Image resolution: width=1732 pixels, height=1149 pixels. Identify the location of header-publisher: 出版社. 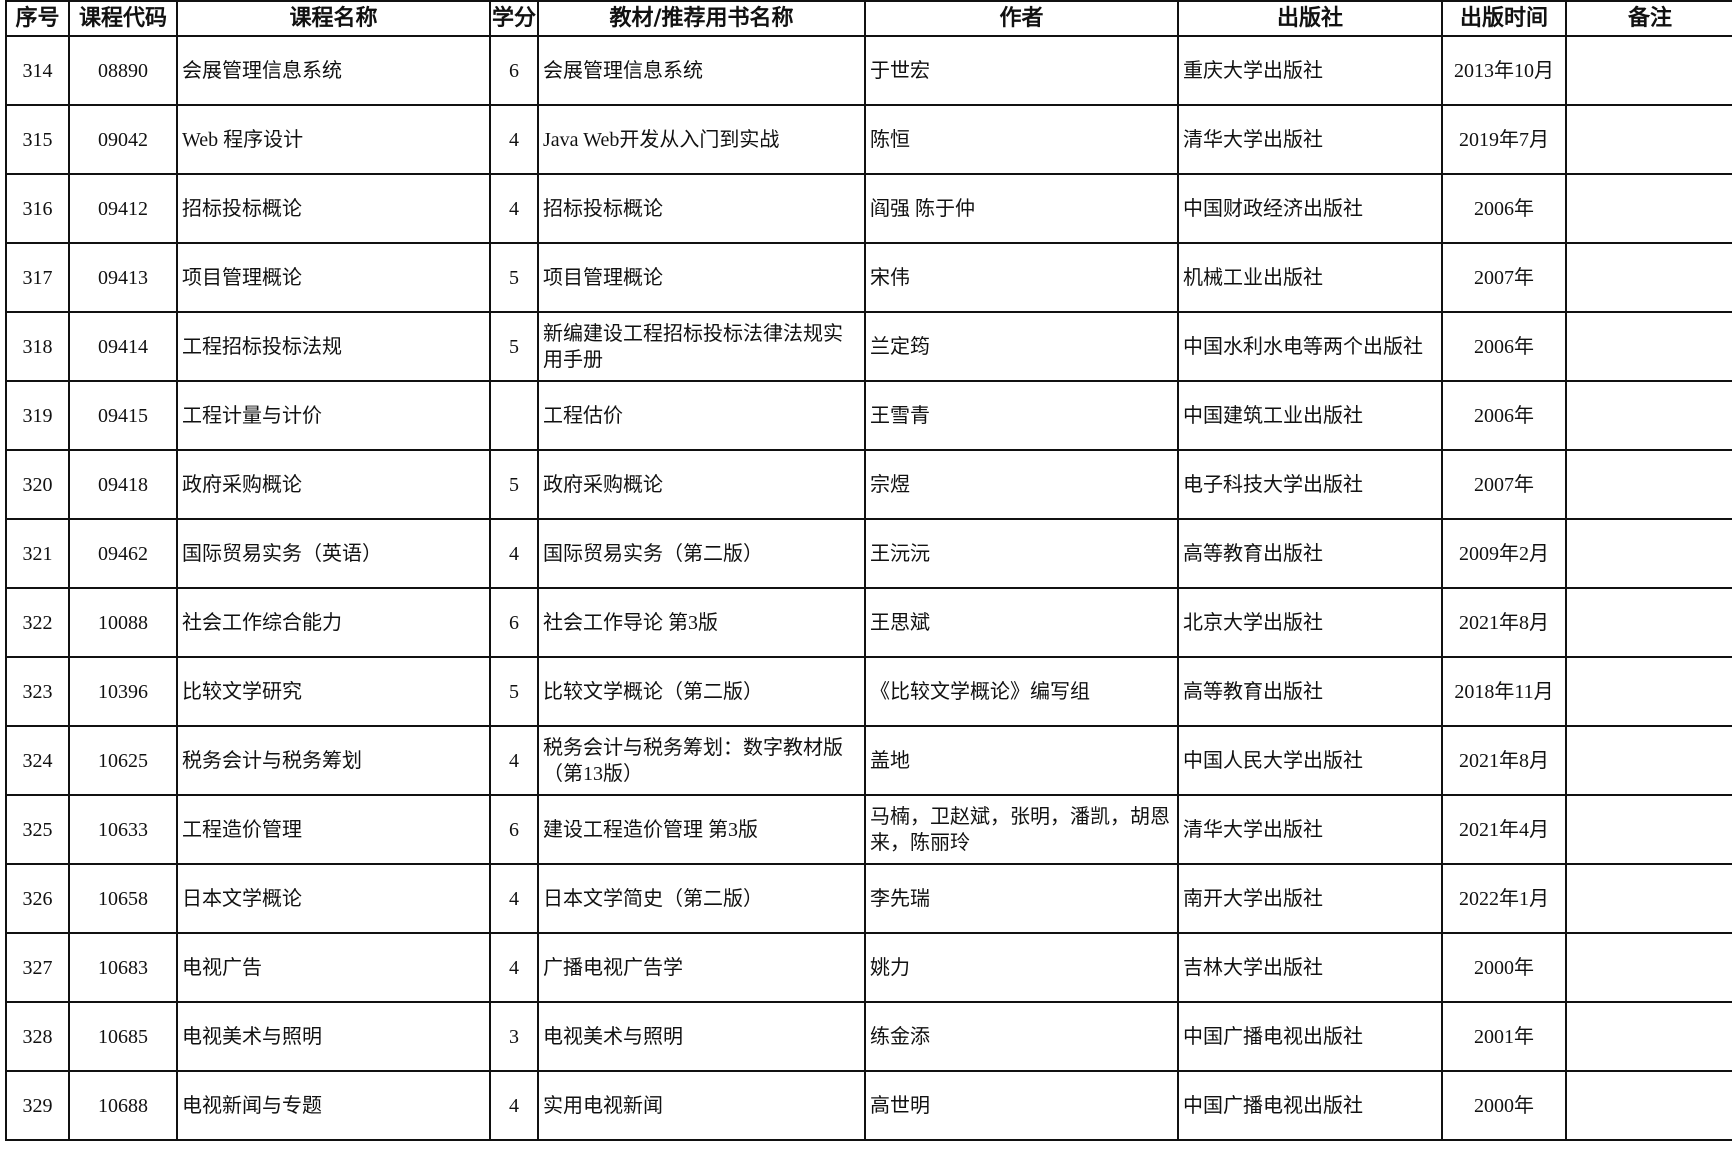
(1310, 18).